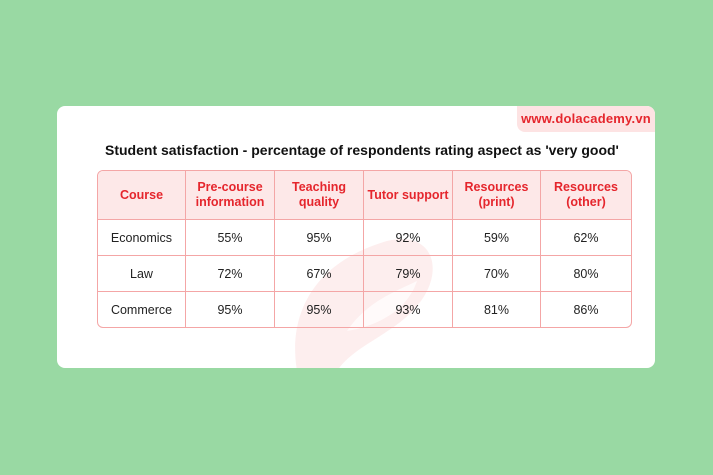  I want to click on table-cell: 70%, so click(497, 274).